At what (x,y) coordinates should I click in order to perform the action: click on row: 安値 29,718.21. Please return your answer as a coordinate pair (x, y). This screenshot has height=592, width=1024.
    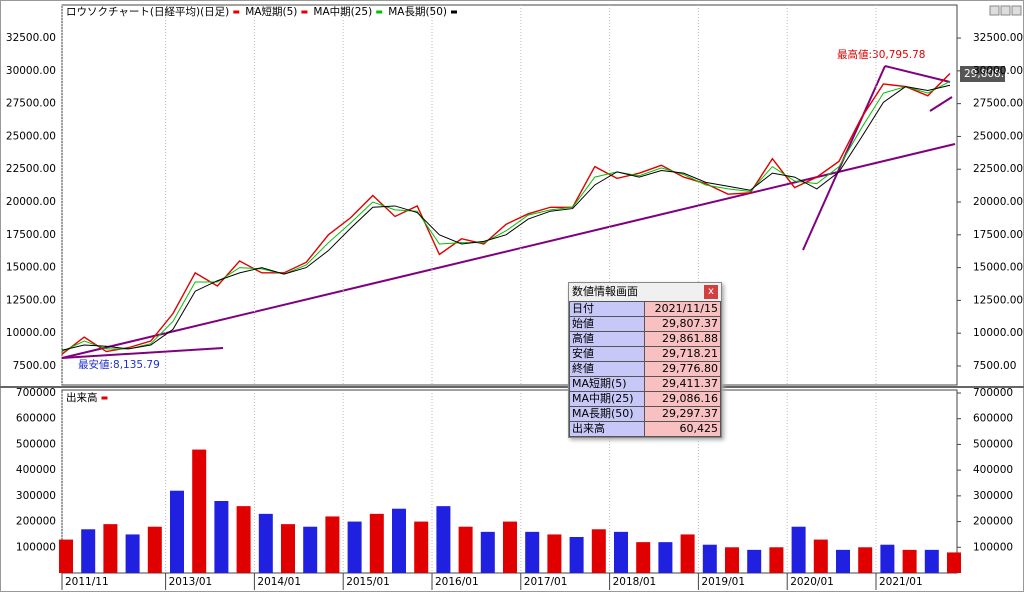
    Looking at the image, I should click on (645, 354).